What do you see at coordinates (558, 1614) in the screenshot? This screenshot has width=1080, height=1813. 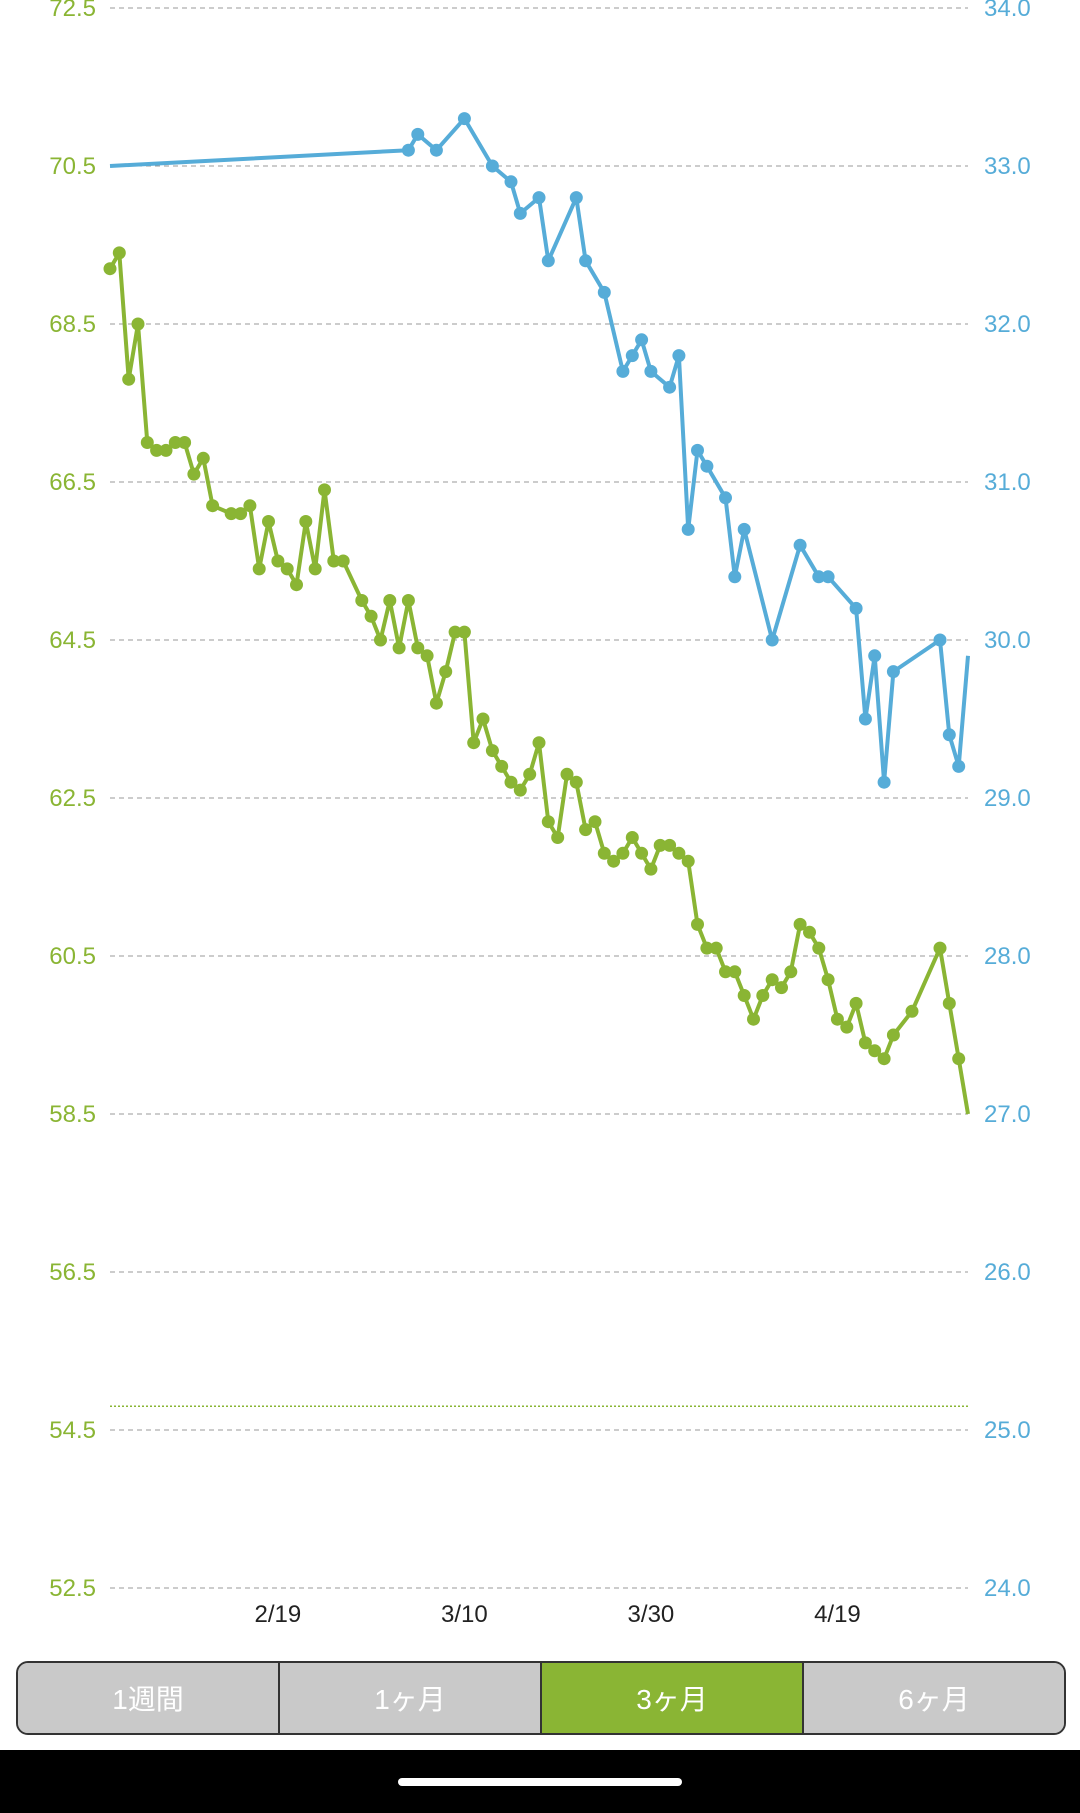 I see `x-axis: 2/19 3/10 3/30 4/19` at bounding box center [558, 1614].